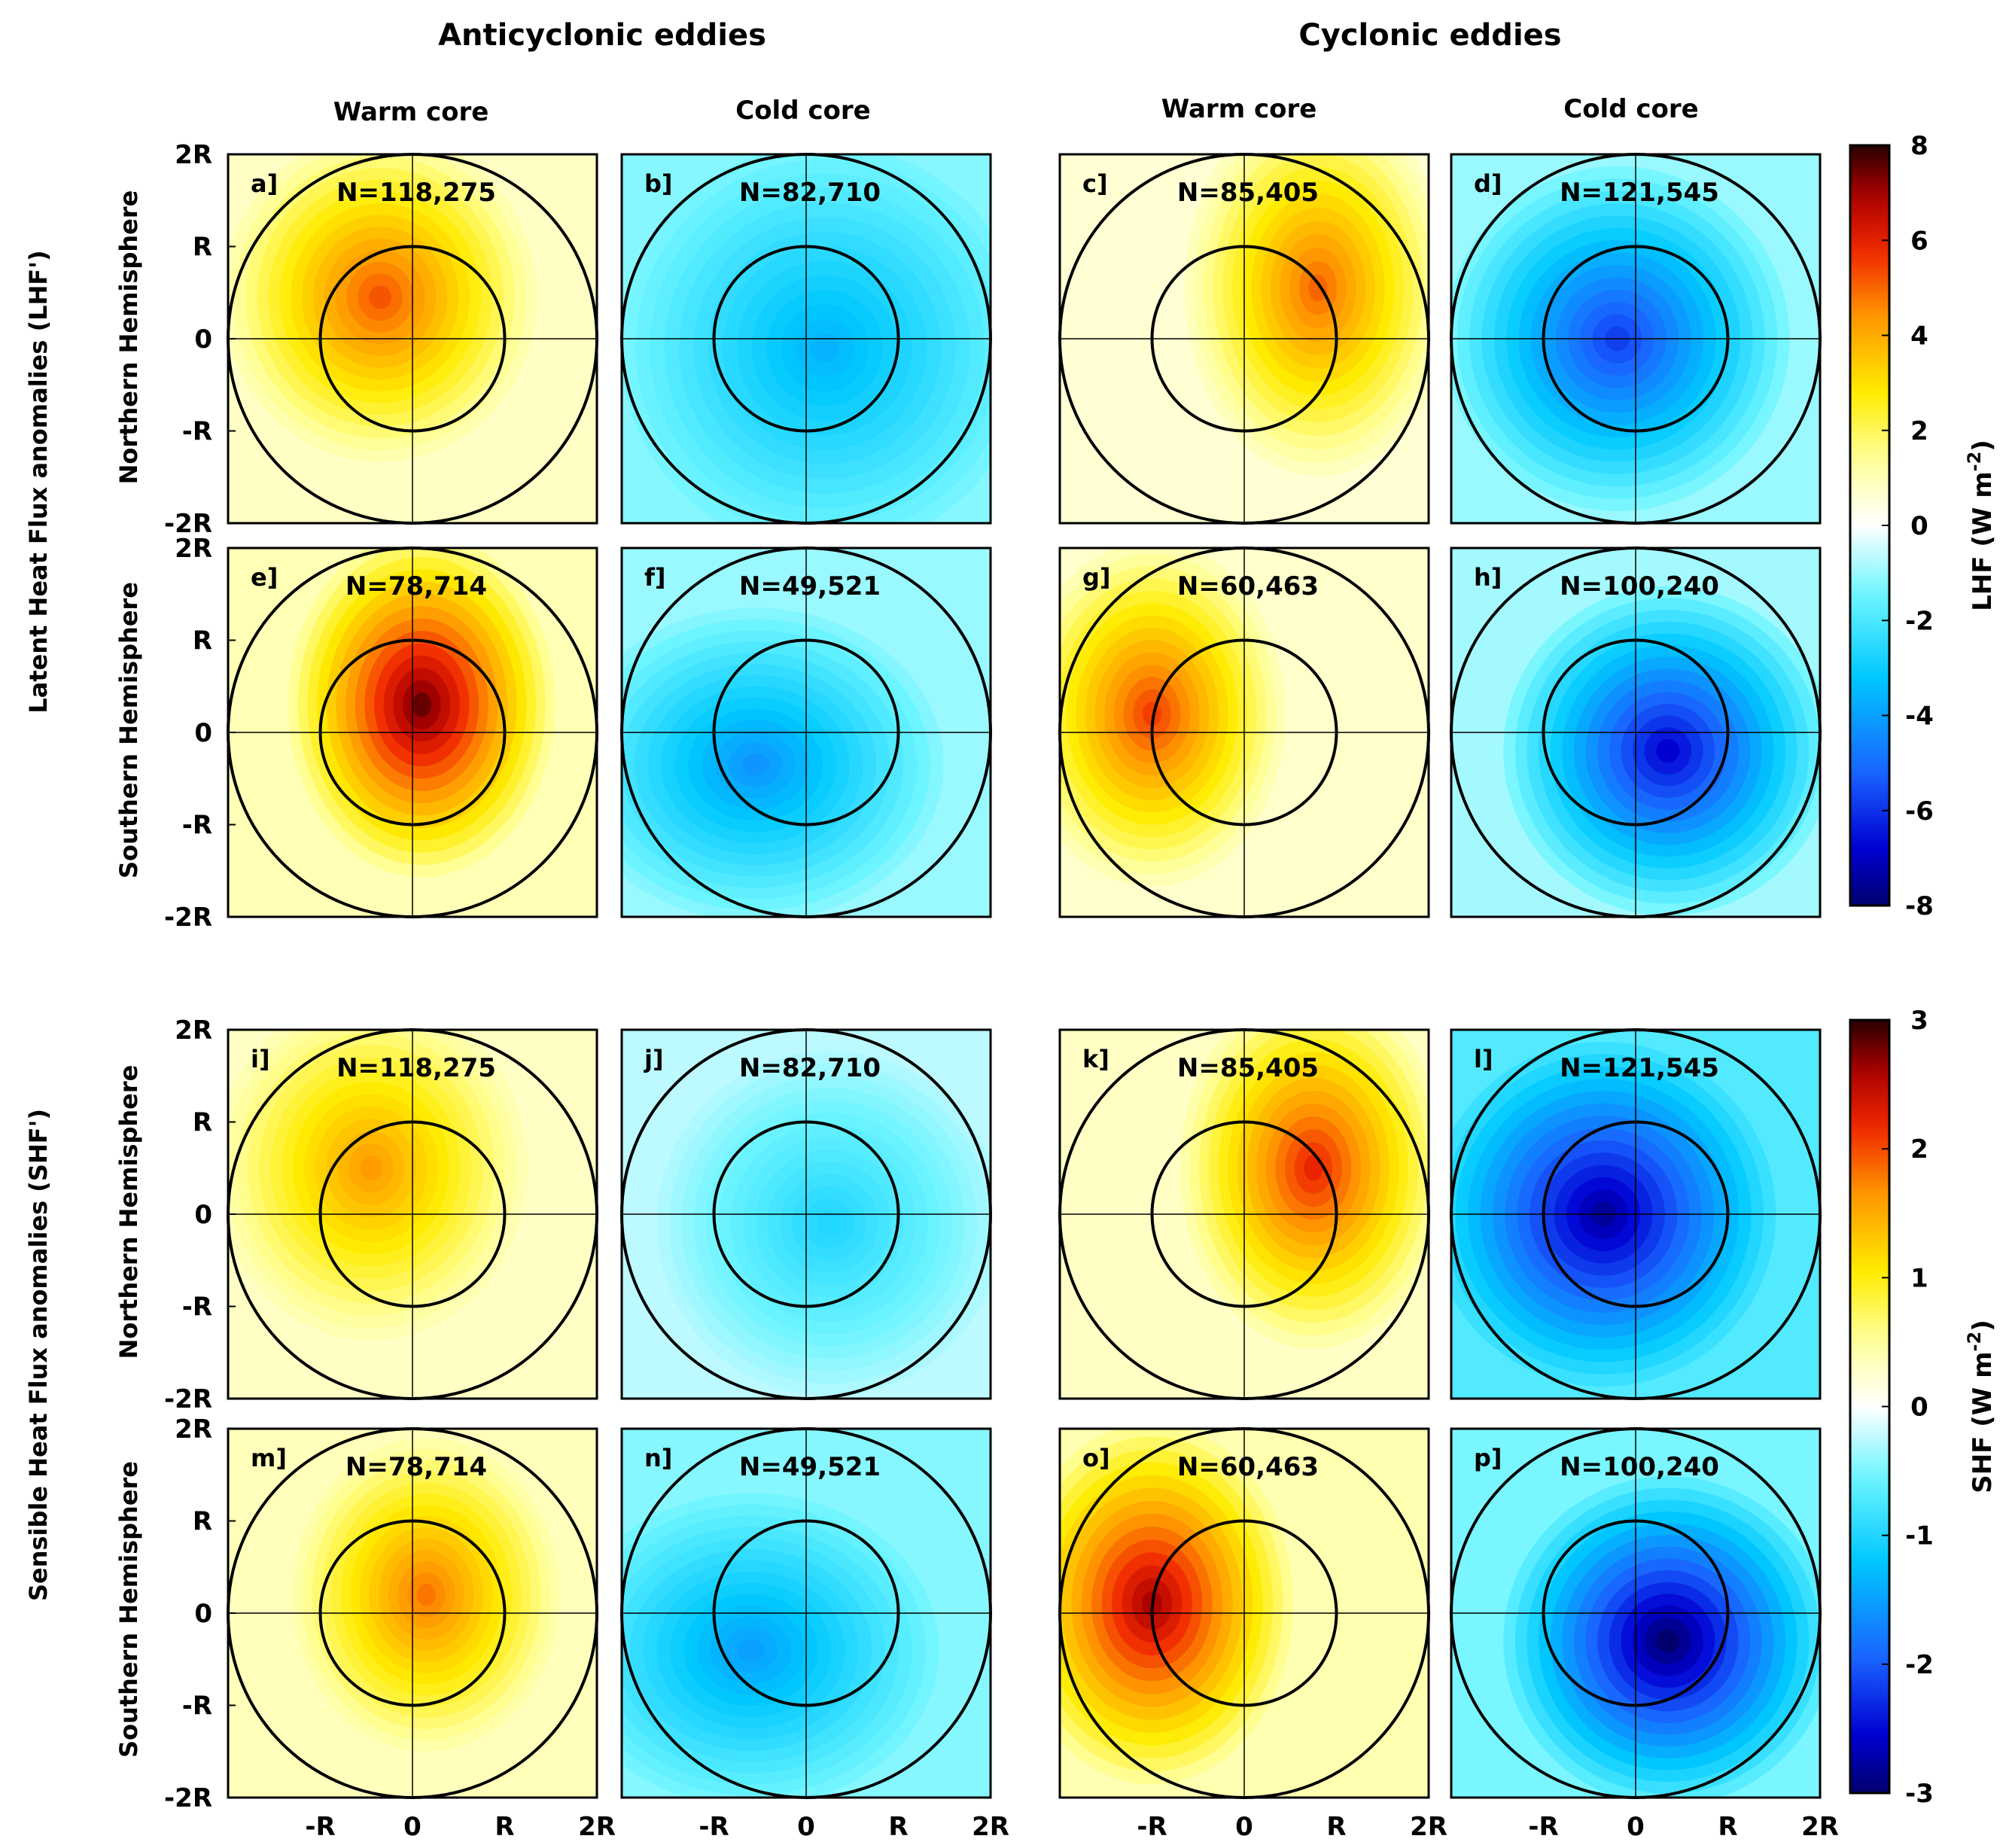 The width and height of the screenshot is (2012, 1848). Describe the element at coordinates (412, 1613) in the screenshot. I see `panel-m: m] N=78,714` at that location.